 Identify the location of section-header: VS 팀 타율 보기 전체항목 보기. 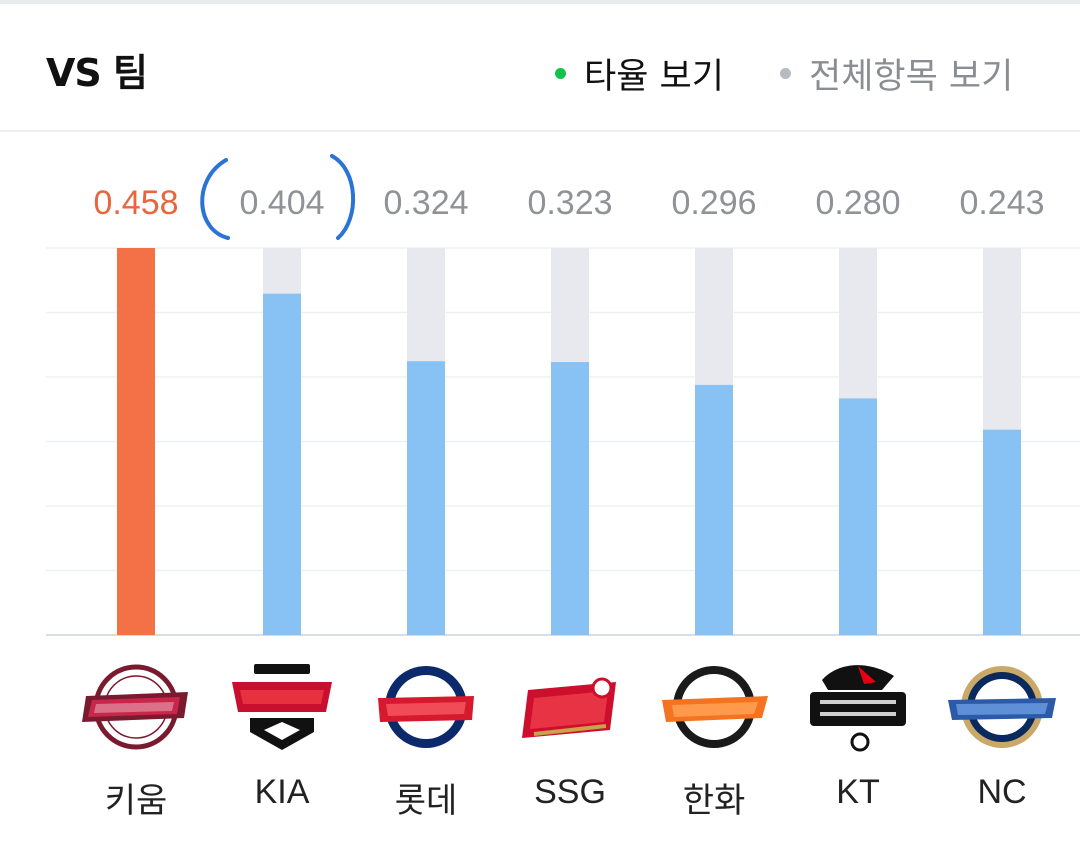
(540, 67).